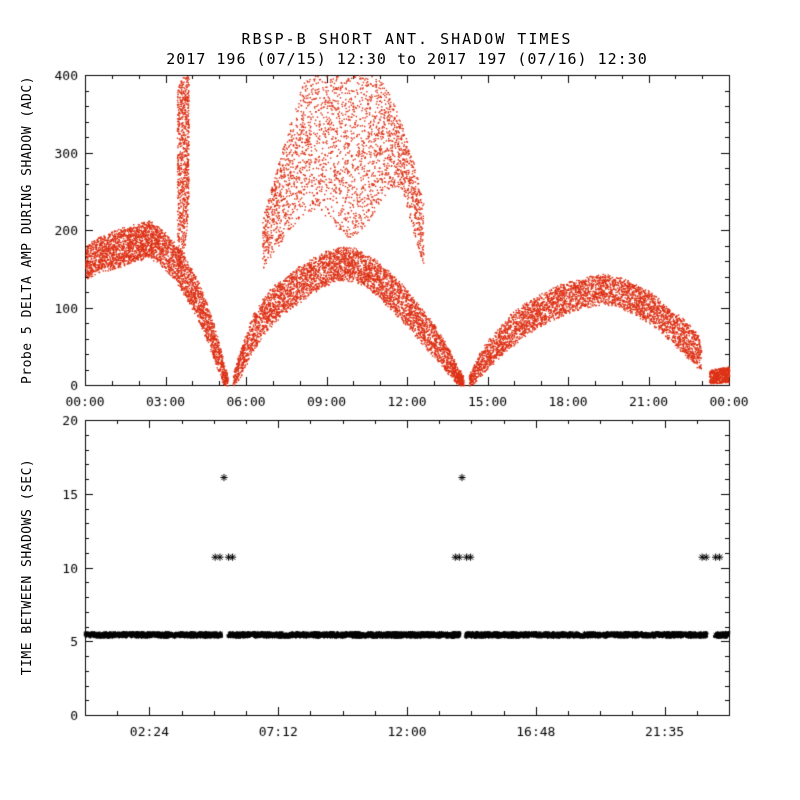  I want to click on chart-title: RBSP-B SHORT ANT. SHADOW TIMES, so click(407, 39).